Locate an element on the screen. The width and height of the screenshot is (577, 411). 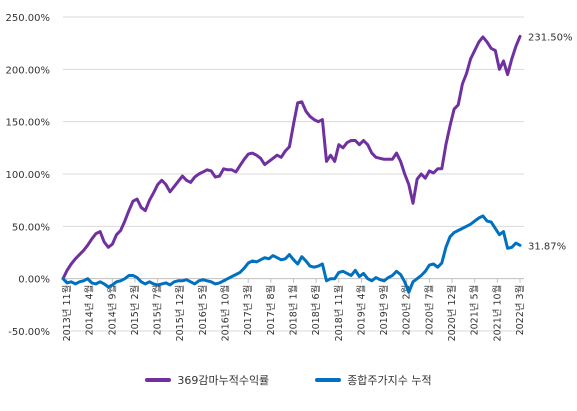
x-tick-label: 2016년 10월 is located at coordinates (226, 313).